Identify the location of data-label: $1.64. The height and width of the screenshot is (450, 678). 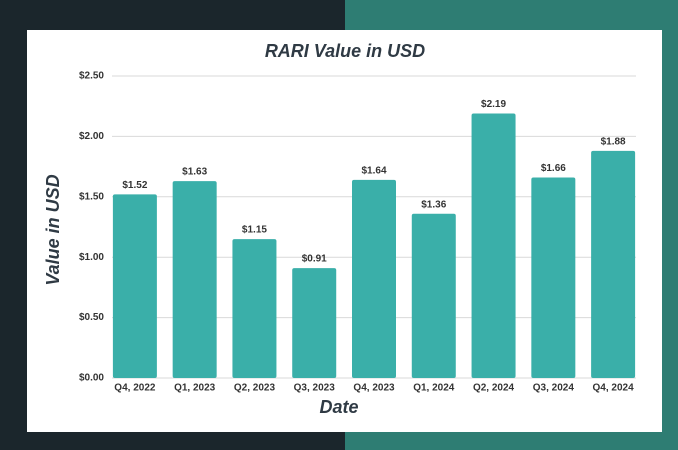
(373, 171).